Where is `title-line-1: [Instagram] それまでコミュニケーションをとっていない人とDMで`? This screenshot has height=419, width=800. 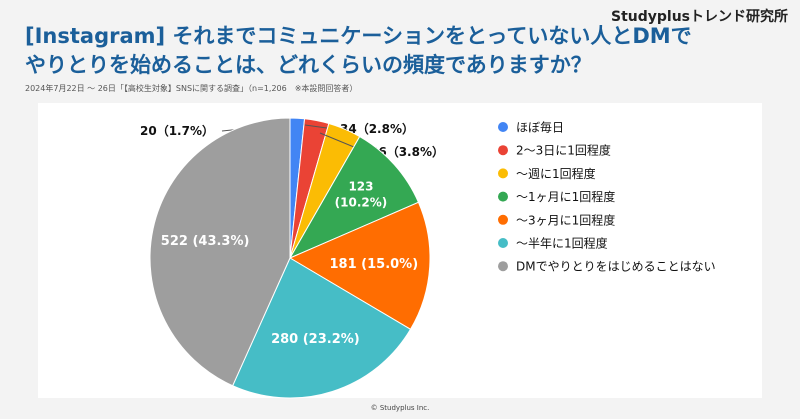
title-line-1: [Instagram] それまでコミュニケーションをとっていない人とDMで is located at coordinates (358, 36).